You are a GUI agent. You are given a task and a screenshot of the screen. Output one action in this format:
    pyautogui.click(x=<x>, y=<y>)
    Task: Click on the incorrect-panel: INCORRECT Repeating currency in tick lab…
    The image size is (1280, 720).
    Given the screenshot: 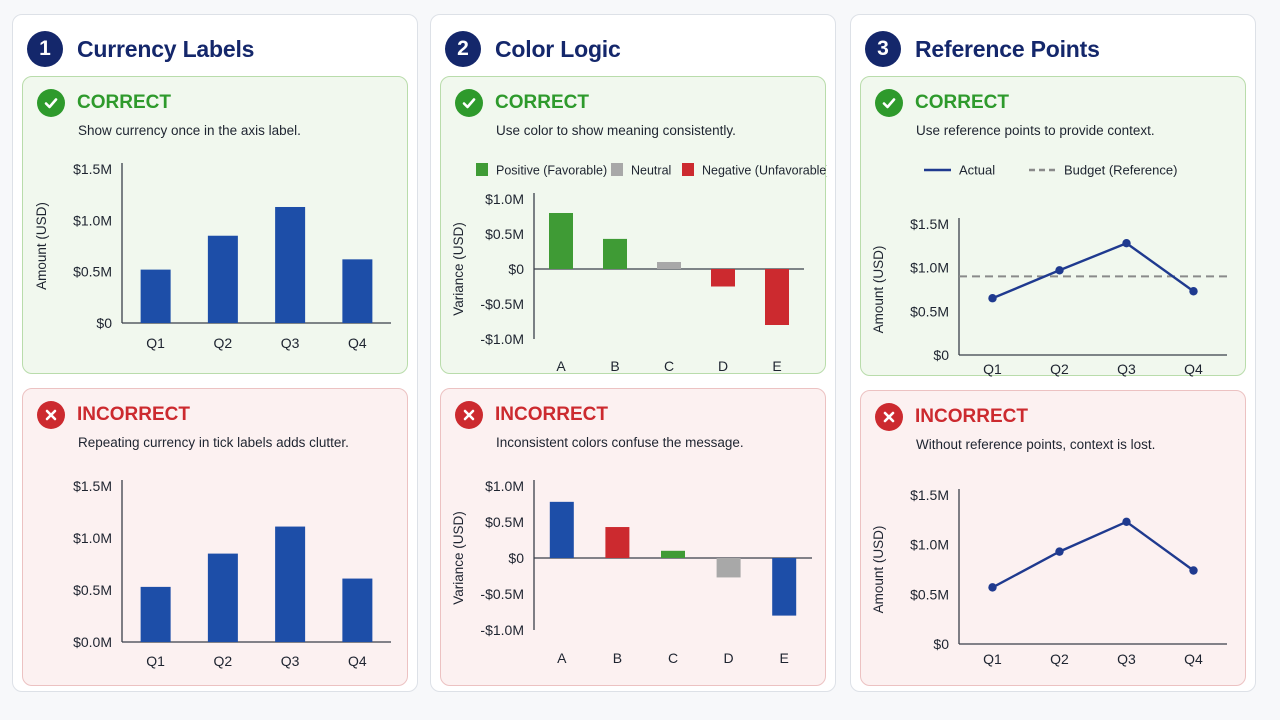 What is the action you would take?
    pyautogui.click(x=215, y=537)
    